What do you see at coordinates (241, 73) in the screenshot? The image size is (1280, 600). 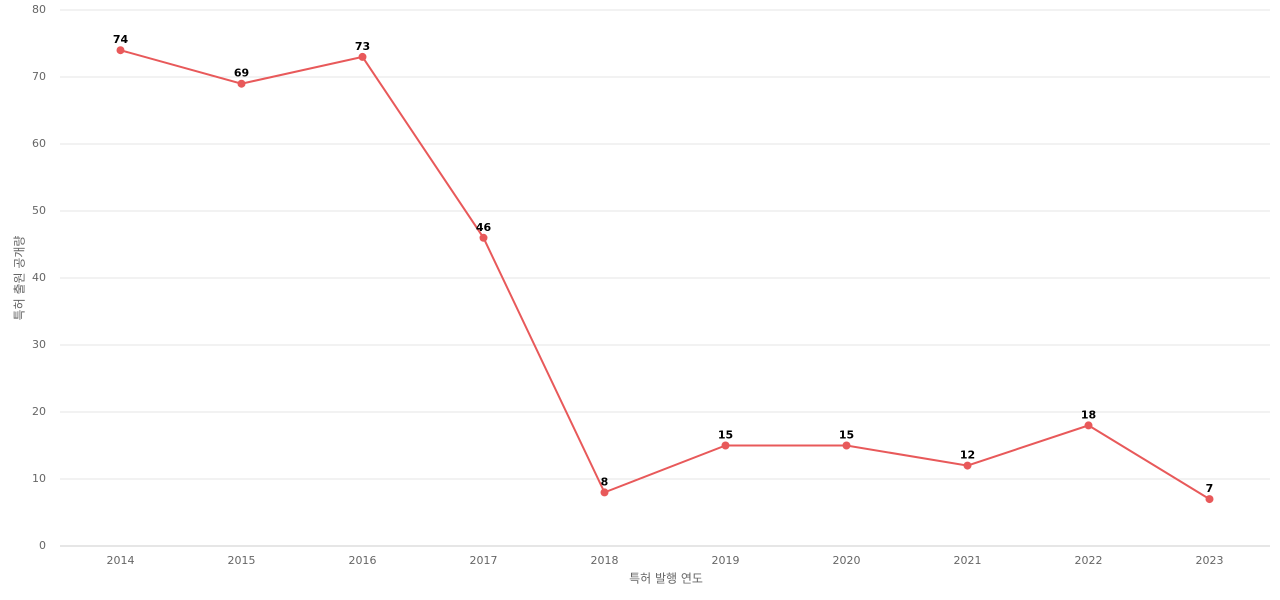 I see `value-label: 69` at bounding box center [241, 73].